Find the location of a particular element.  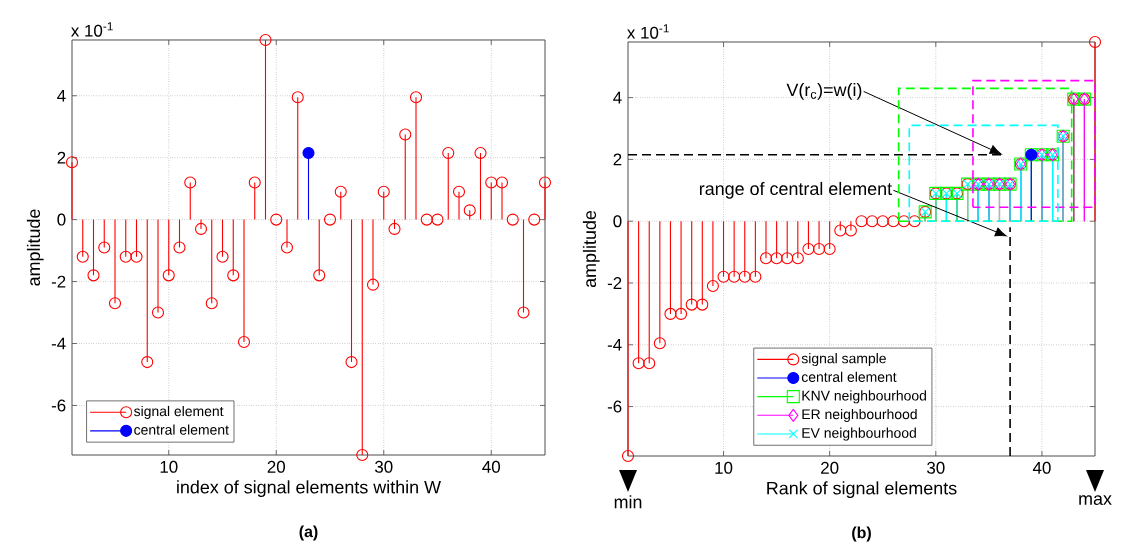

legend-label: signal sample is located at coordinates (843, 360).